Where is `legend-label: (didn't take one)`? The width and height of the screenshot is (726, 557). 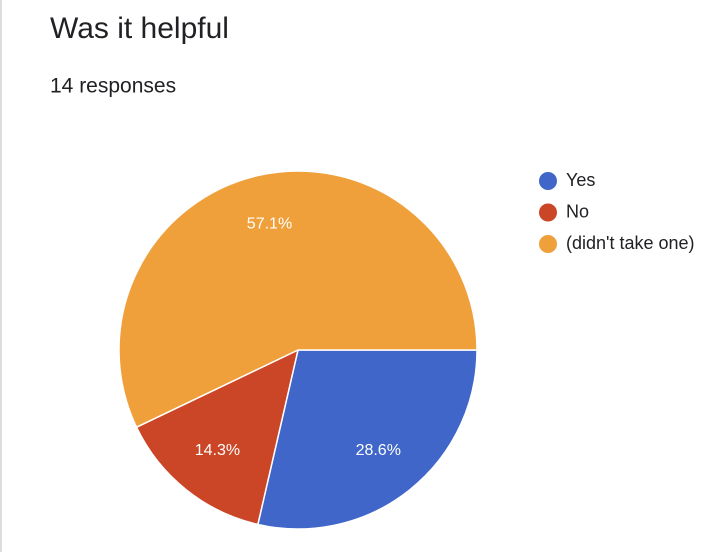 legend-label: (didn't take one) is located at coordinates (630, 243).